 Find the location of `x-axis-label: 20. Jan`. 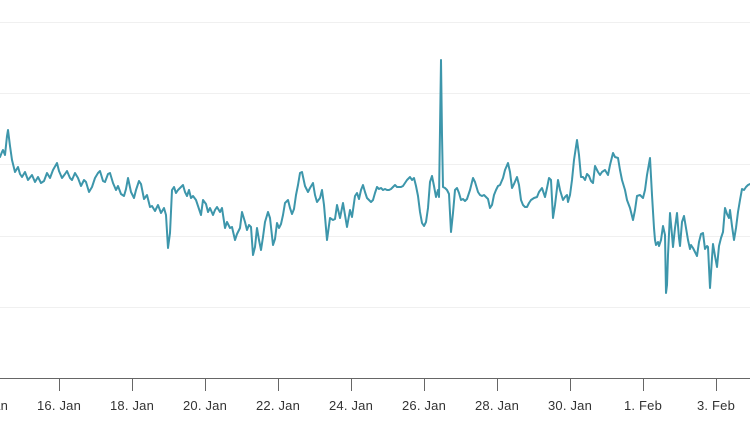

x-axis-label: 20. Jan is located at coordinates (205, 405).